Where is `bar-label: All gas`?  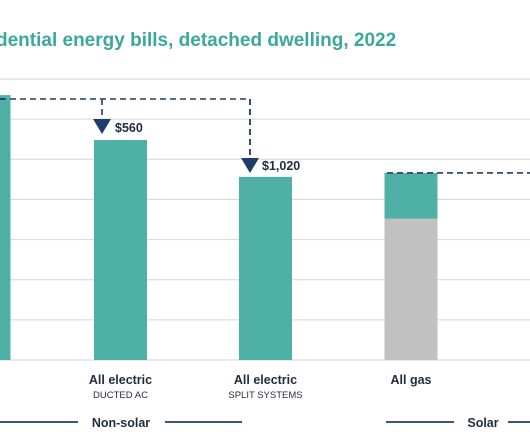 bar-label: All gas is located at coordinates (411, 380).